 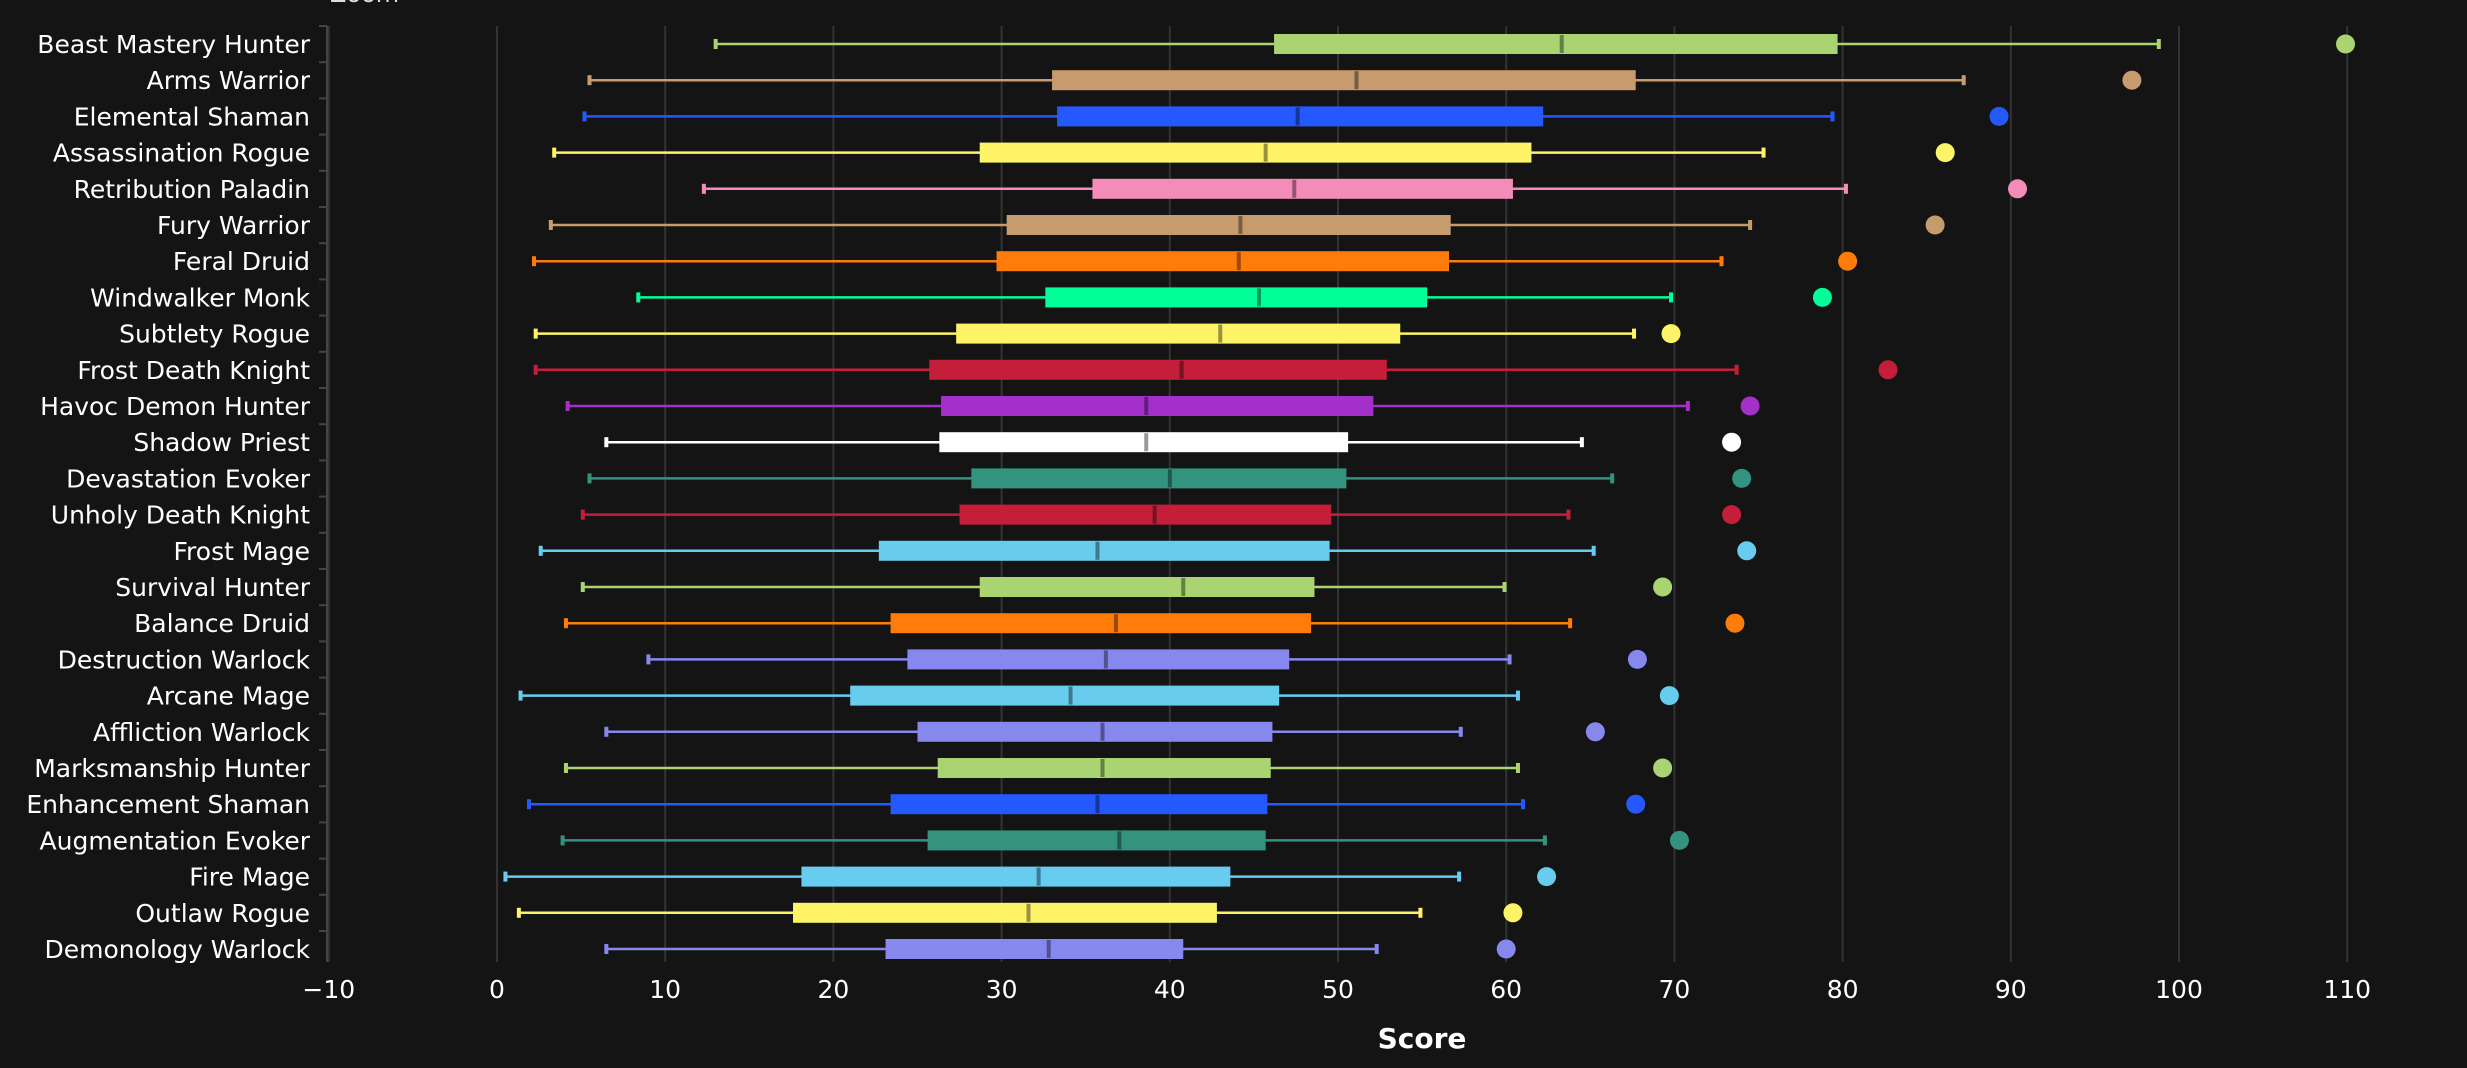 I want to click on box-destruction-warlock, so click(x=1146, y=659).